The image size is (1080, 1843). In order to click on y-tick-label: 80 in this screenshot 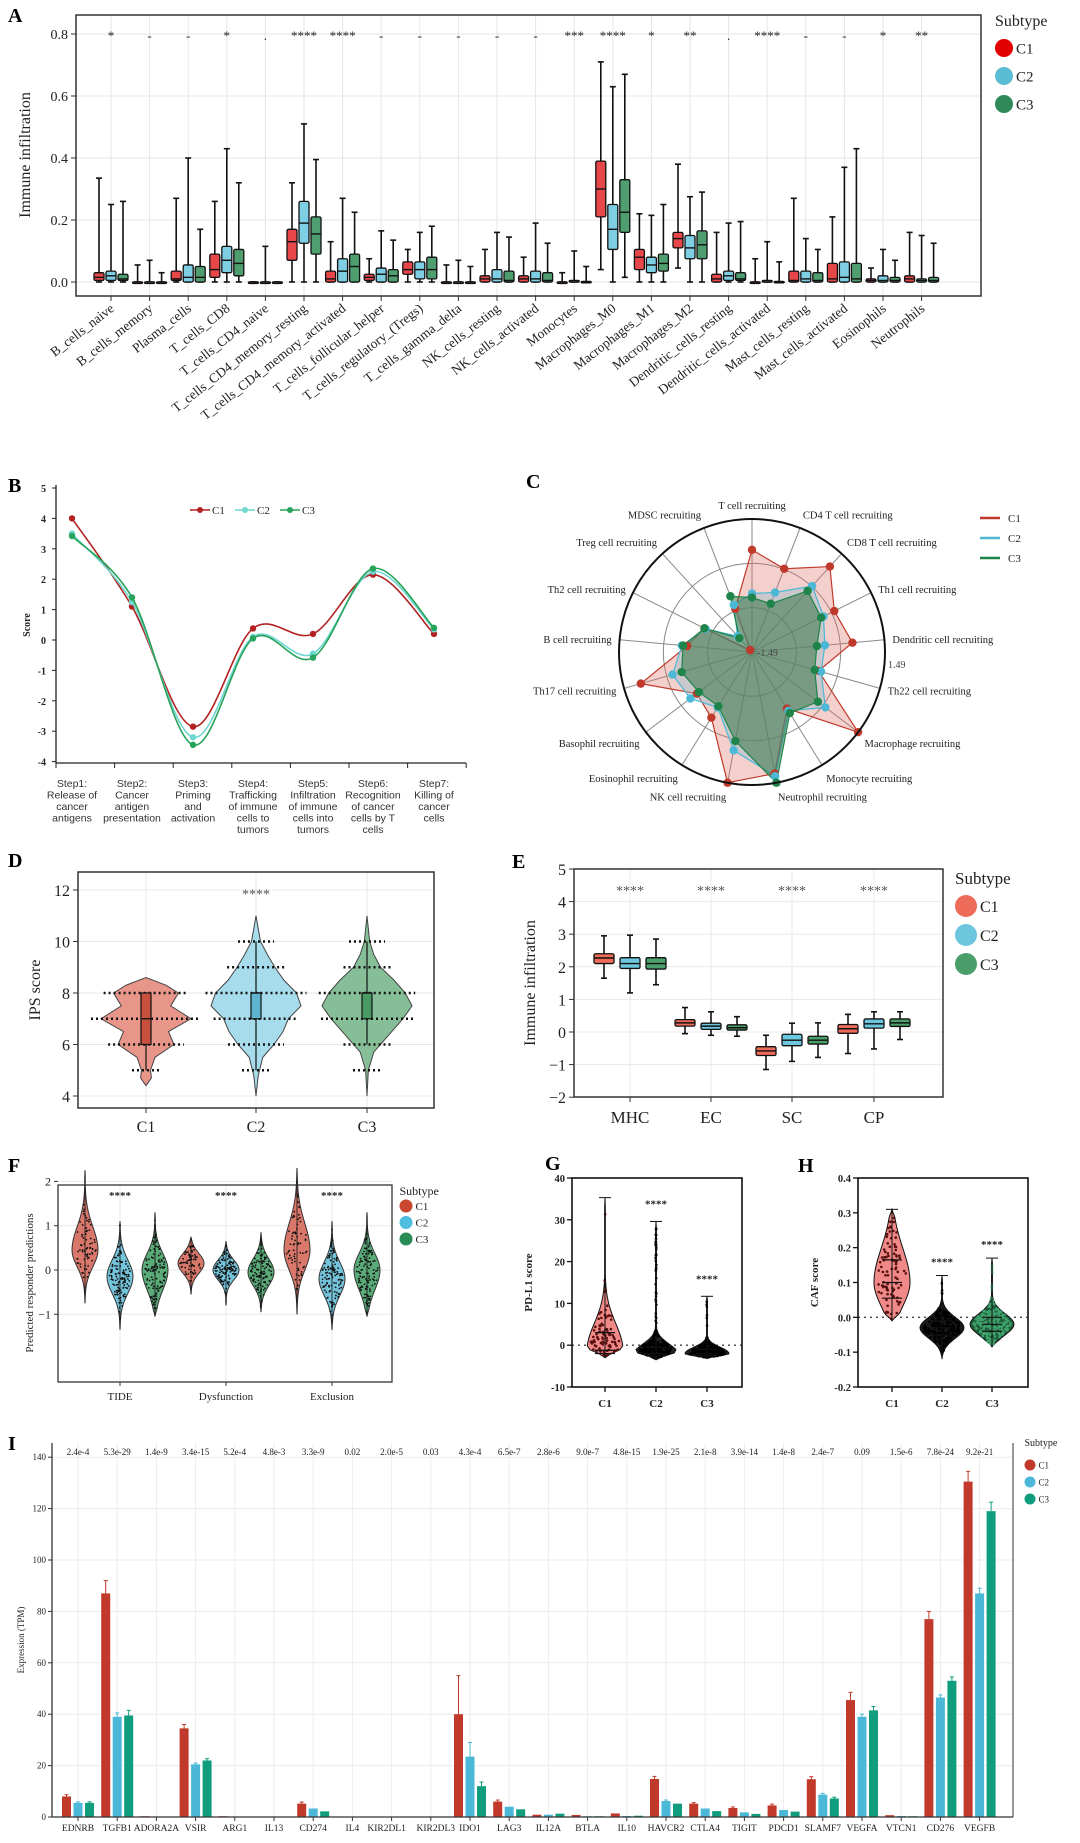, I will do `click(42, 1611)`.